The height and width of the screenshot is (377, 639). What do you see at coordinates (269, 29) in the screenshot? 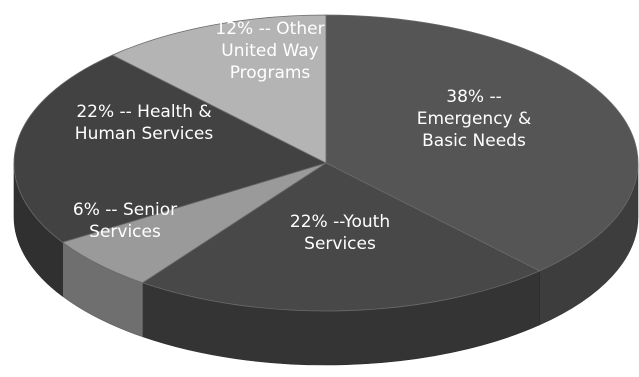
I see `slice-label-line: 12% -- Other` at bounding box center [269, 29].